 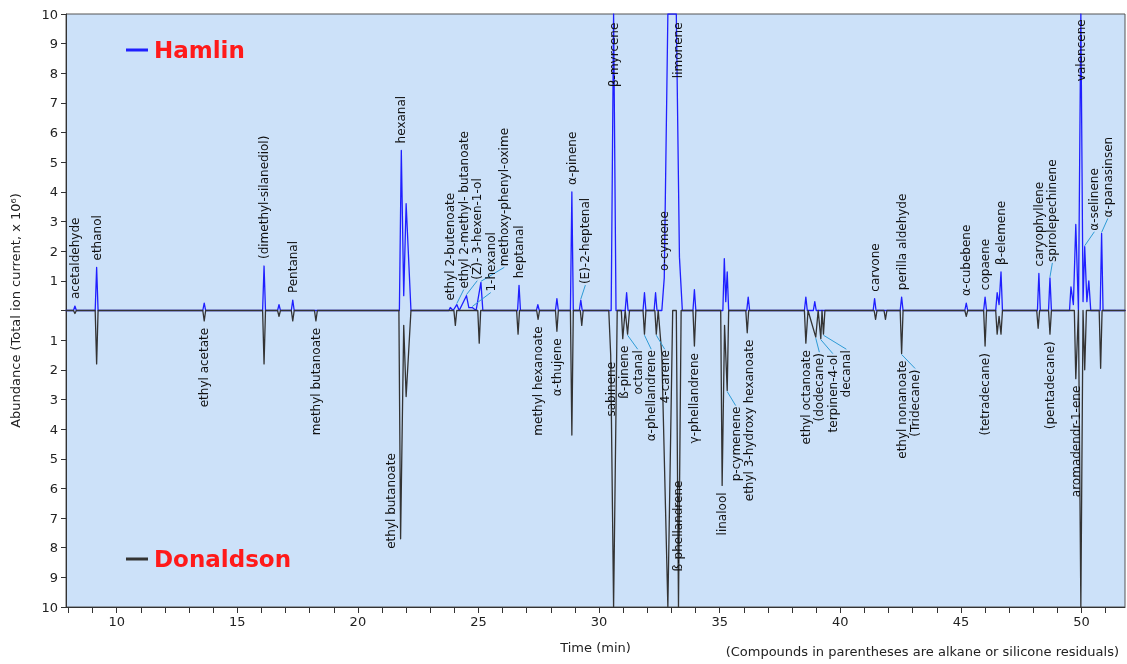 I want to click on annotation: α-phellandrene, so click(x=651, y=396).